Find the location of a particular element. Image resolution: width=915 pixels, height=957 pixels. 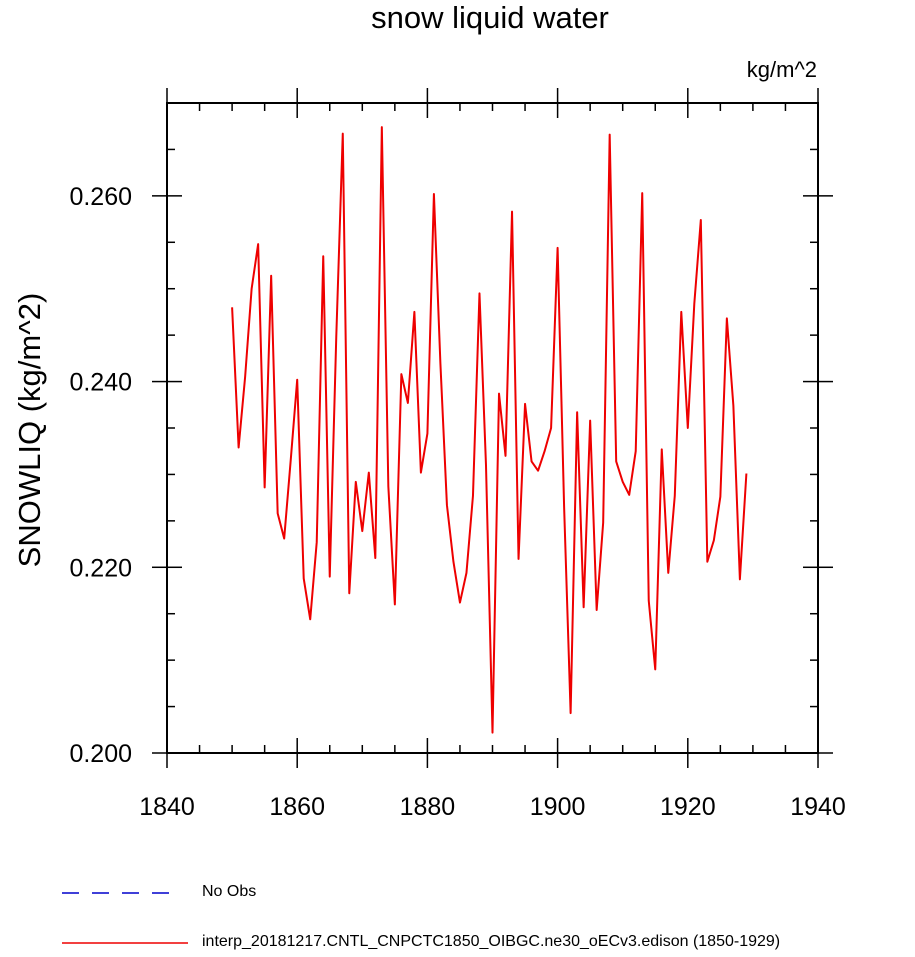

x-tick-label: 1880 is located at coordinates (428, 807).